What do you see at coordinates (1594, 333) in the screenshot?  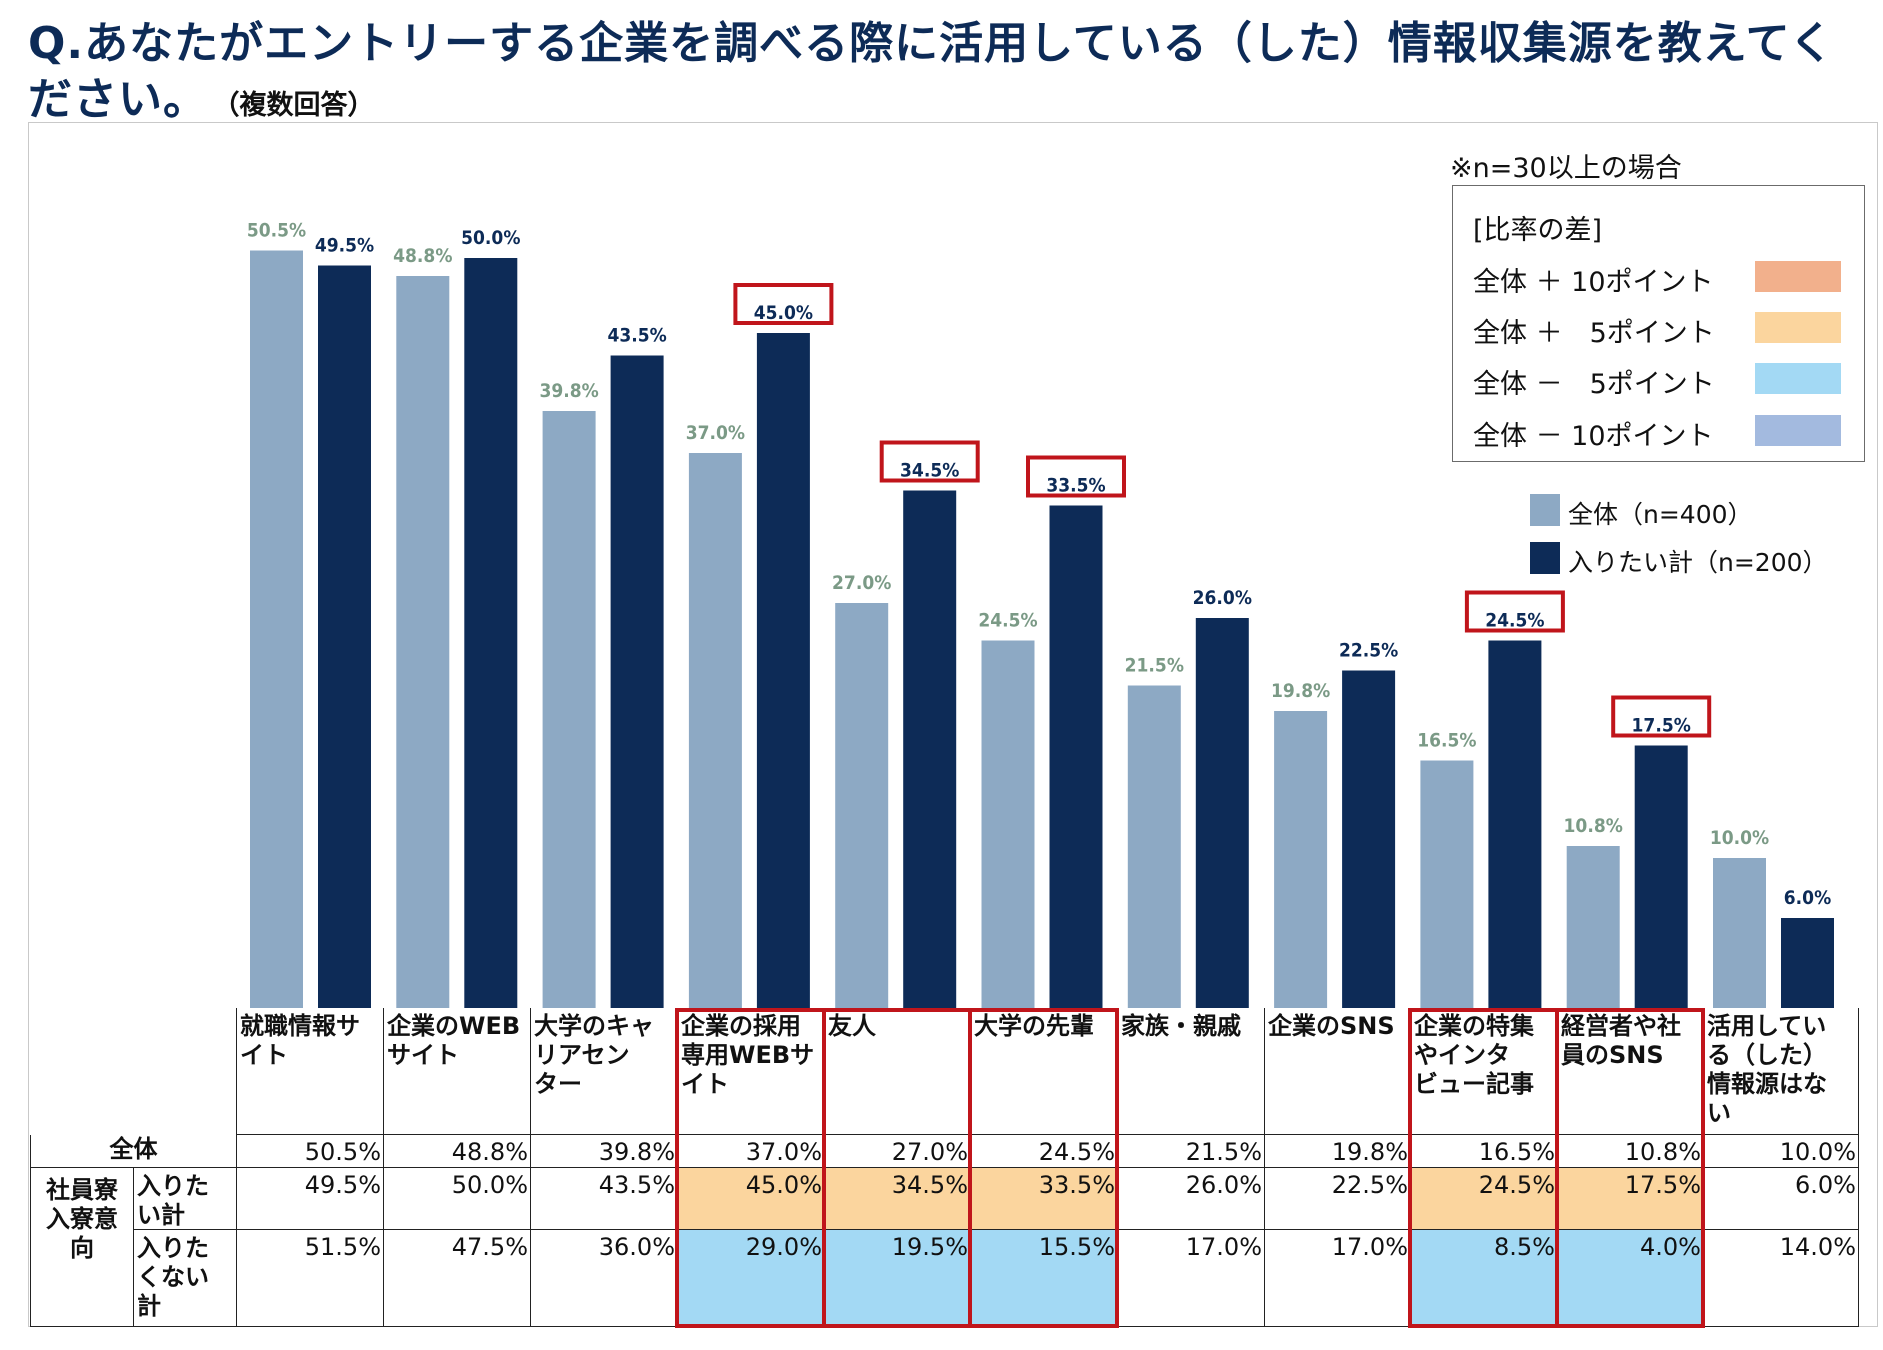 I see `legend-label: 全体 ＋ 5ポイント` at bounding box center [1594, 333].